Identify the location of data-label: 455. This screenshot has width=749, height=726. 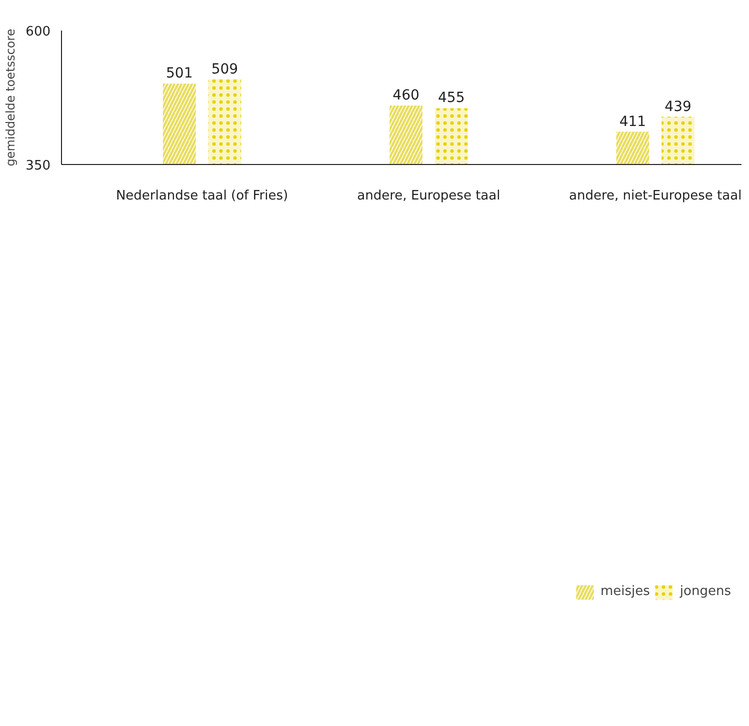
(451, 98).